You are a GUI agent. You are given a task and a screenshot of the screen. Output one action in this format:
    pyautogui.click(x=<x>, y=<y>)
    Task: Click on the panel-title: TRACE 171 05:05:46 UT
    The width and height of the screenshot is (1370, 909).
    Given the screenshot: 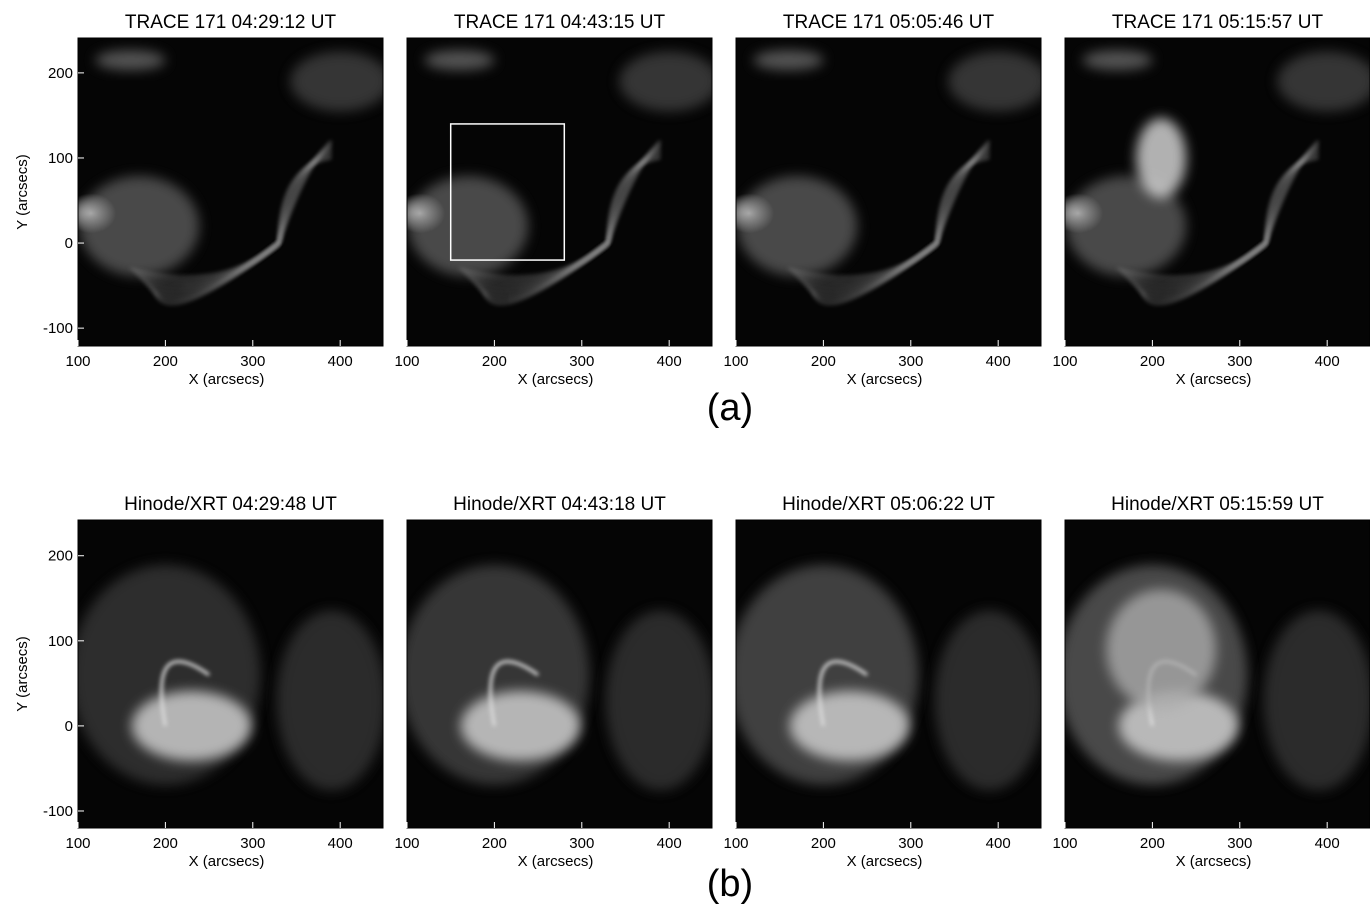 What is the action you would take?
    pyautogui.click(x=889, y=22)
    